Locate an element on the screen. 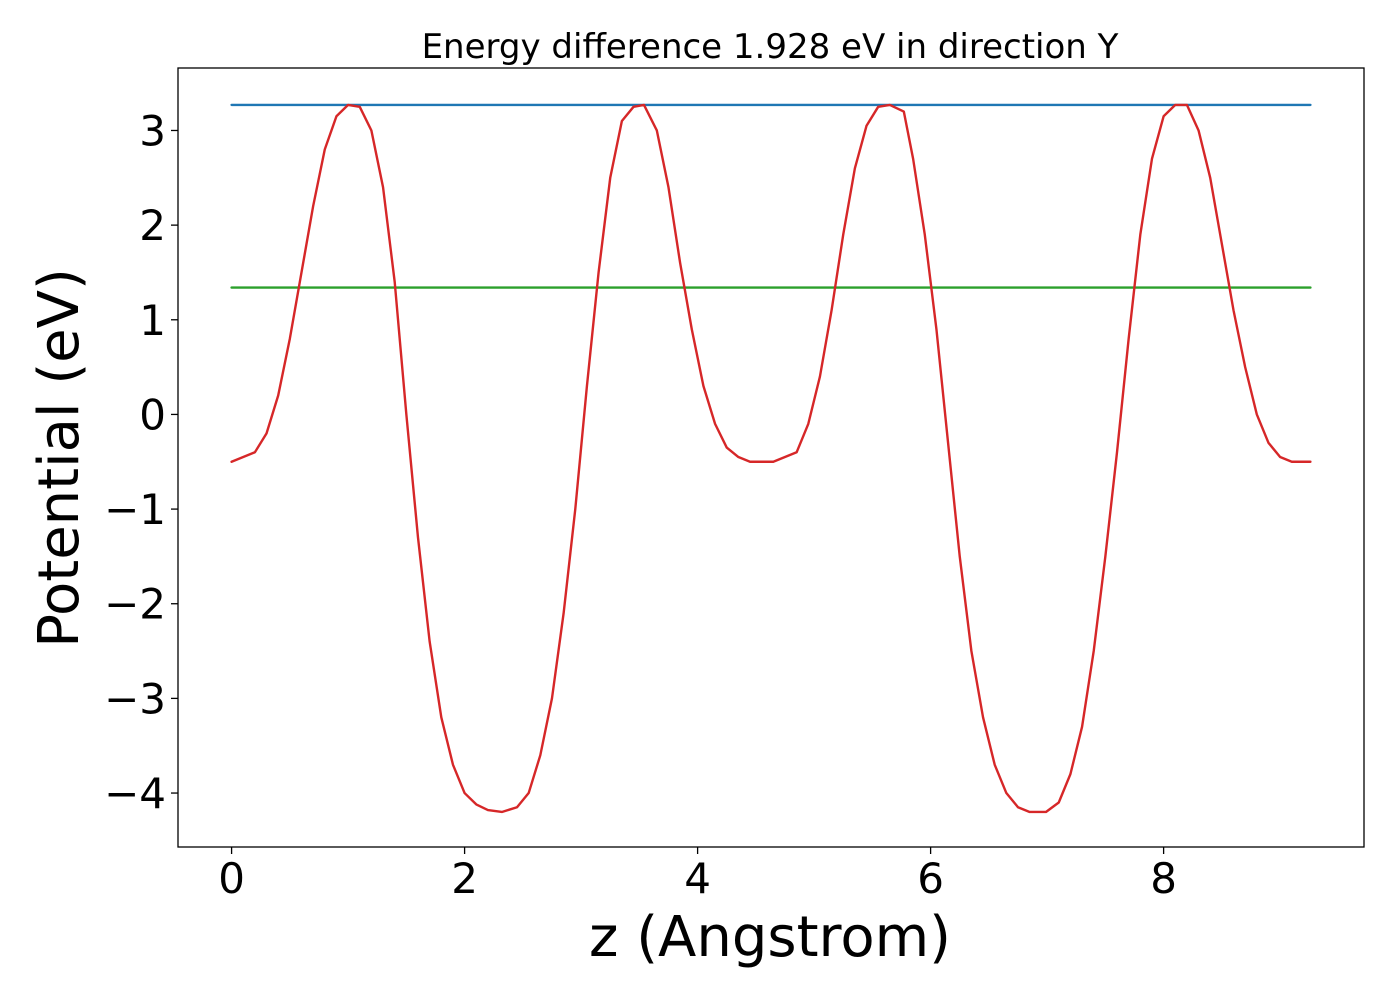  x-axis: 0 2 4 6 8 is located at coordinates (697, 875).